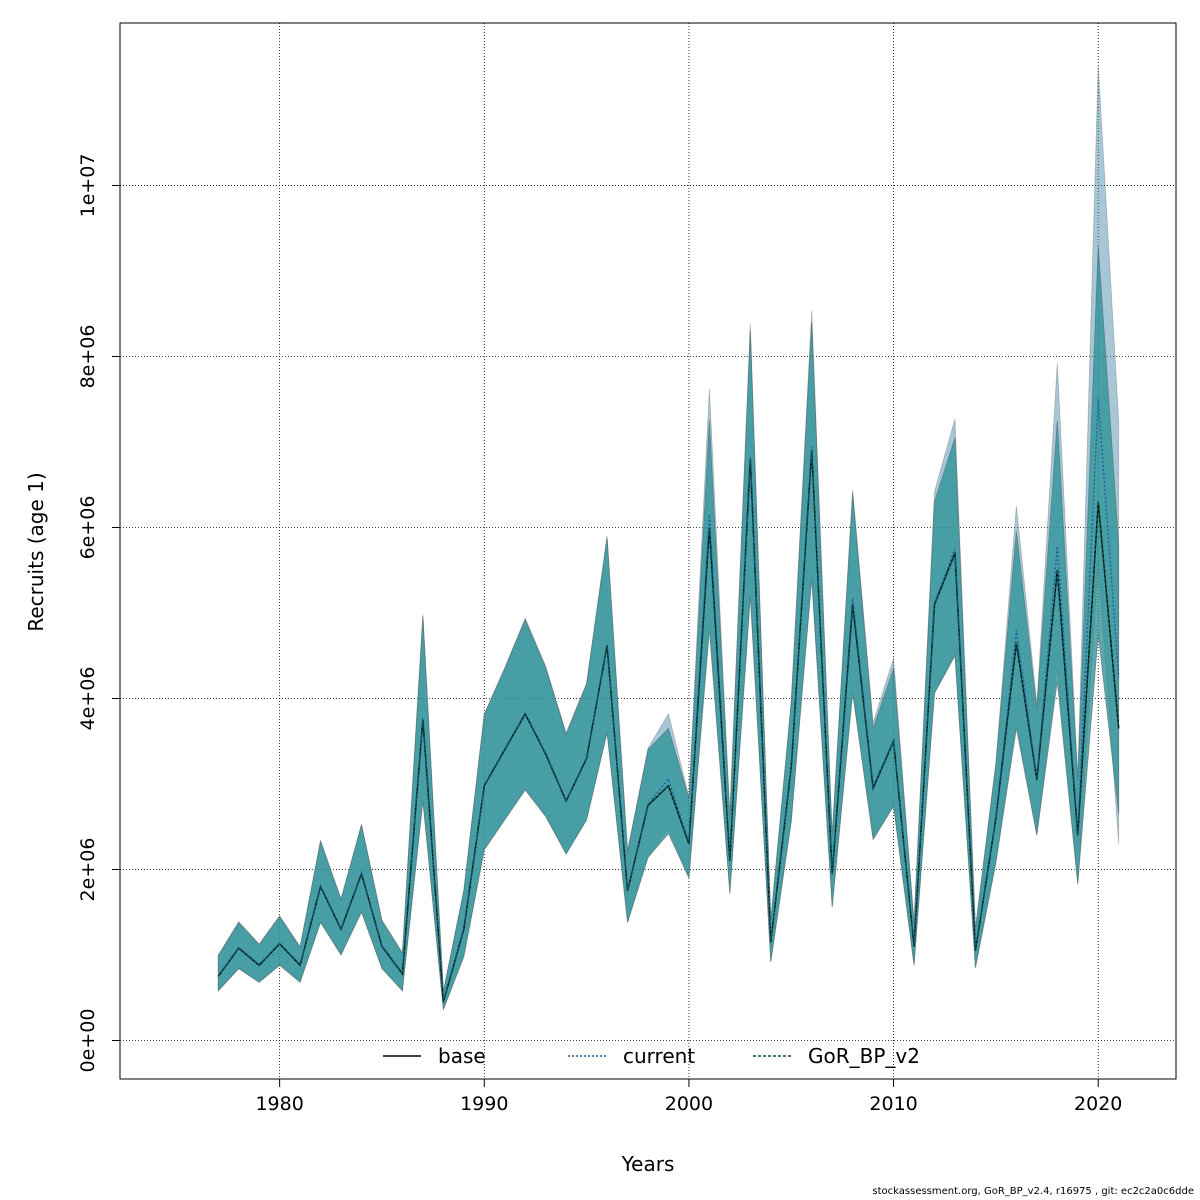 This screenshot has height=1200, width=1200. What do you see at coordinates (689, 1104) in the screenshot?
I see `x-tick-label: 2000` at bounding box center [689, 1104].